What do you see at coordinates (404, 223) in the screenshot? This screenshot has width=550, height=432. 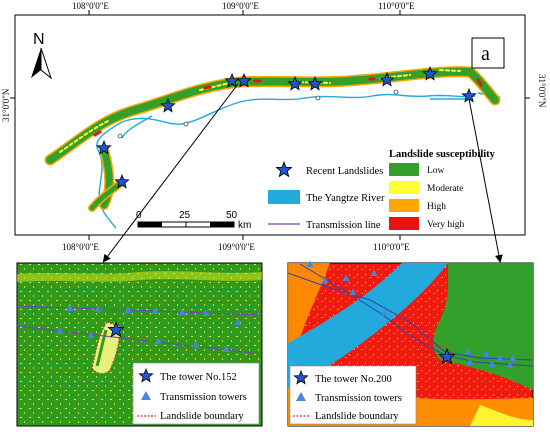 I see `swatch-very-high` at bounding box center [404, 223].